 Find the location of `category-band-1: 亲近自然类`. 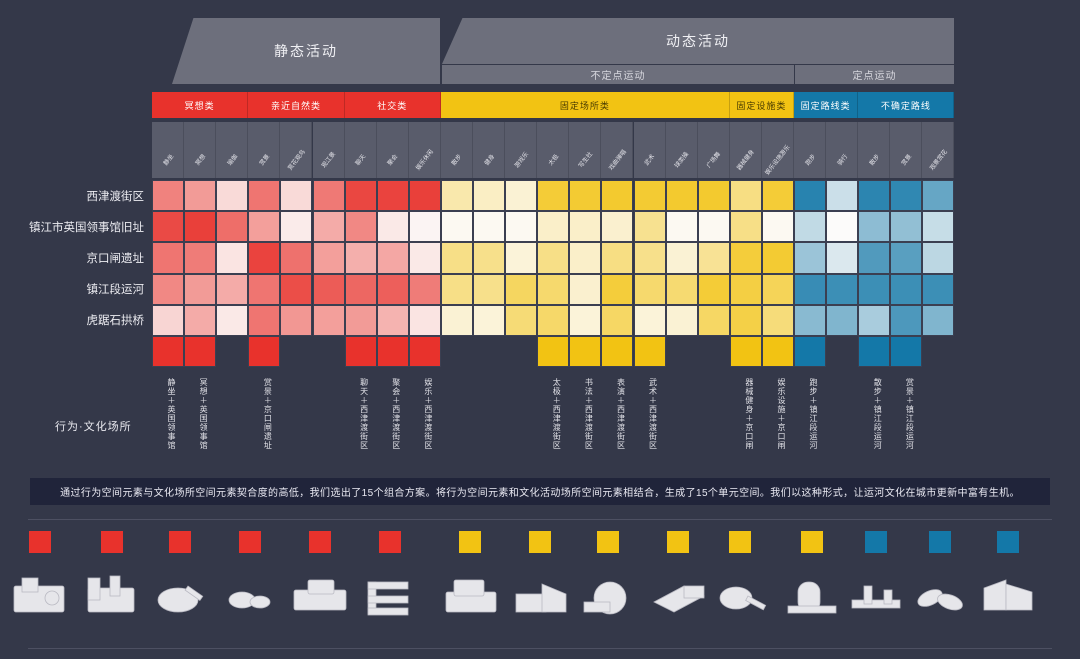

category-band-1: 亲近自然类 is located at coordinates (296, 105).